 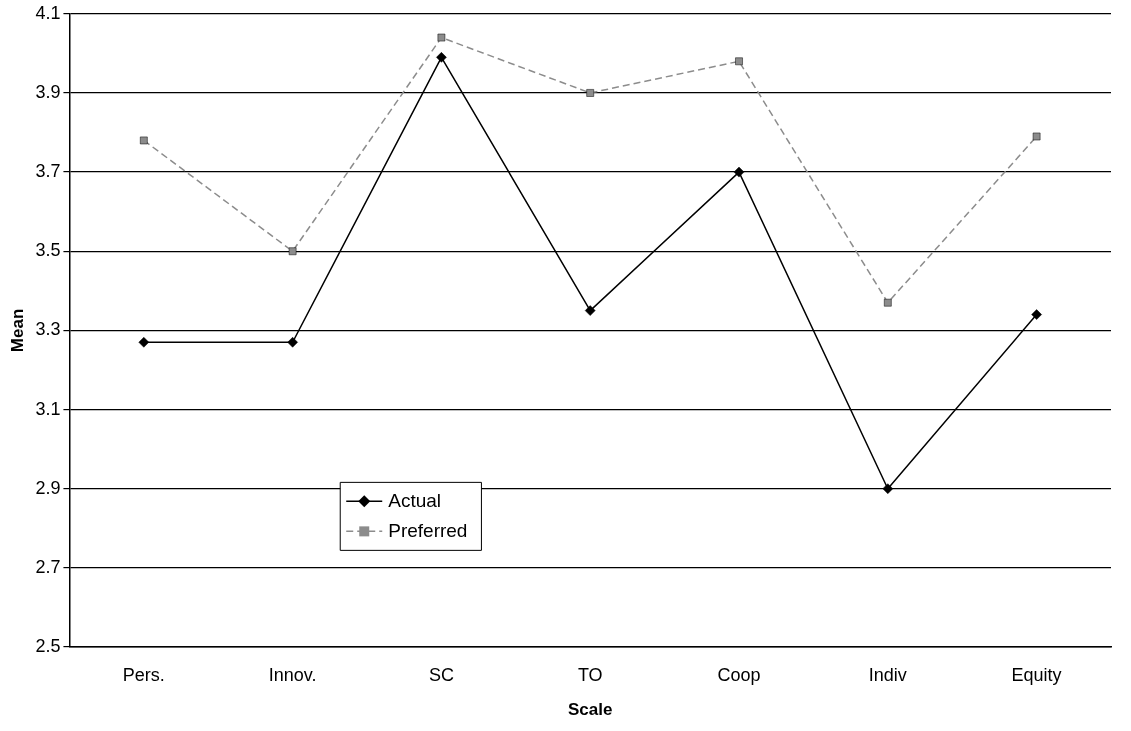 What do you see at coordinates (590, 674) in the screenshot?
I see `x-tick-label: TO` at bounding box center [590, 674].